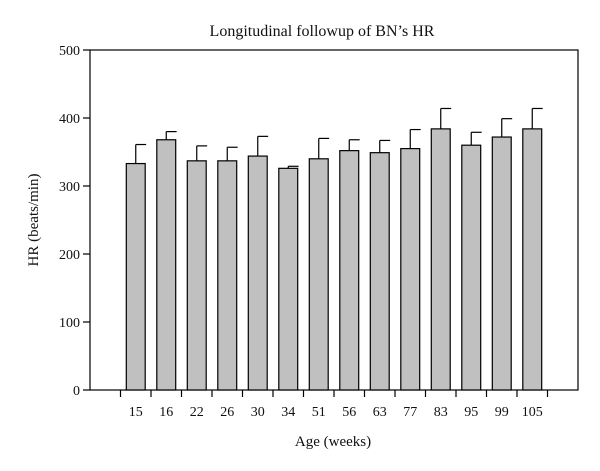  What do you see at coordinates (380, 412) in the screenshot?
I see `x-tick-label: 63` at bounding box center [380, 412].